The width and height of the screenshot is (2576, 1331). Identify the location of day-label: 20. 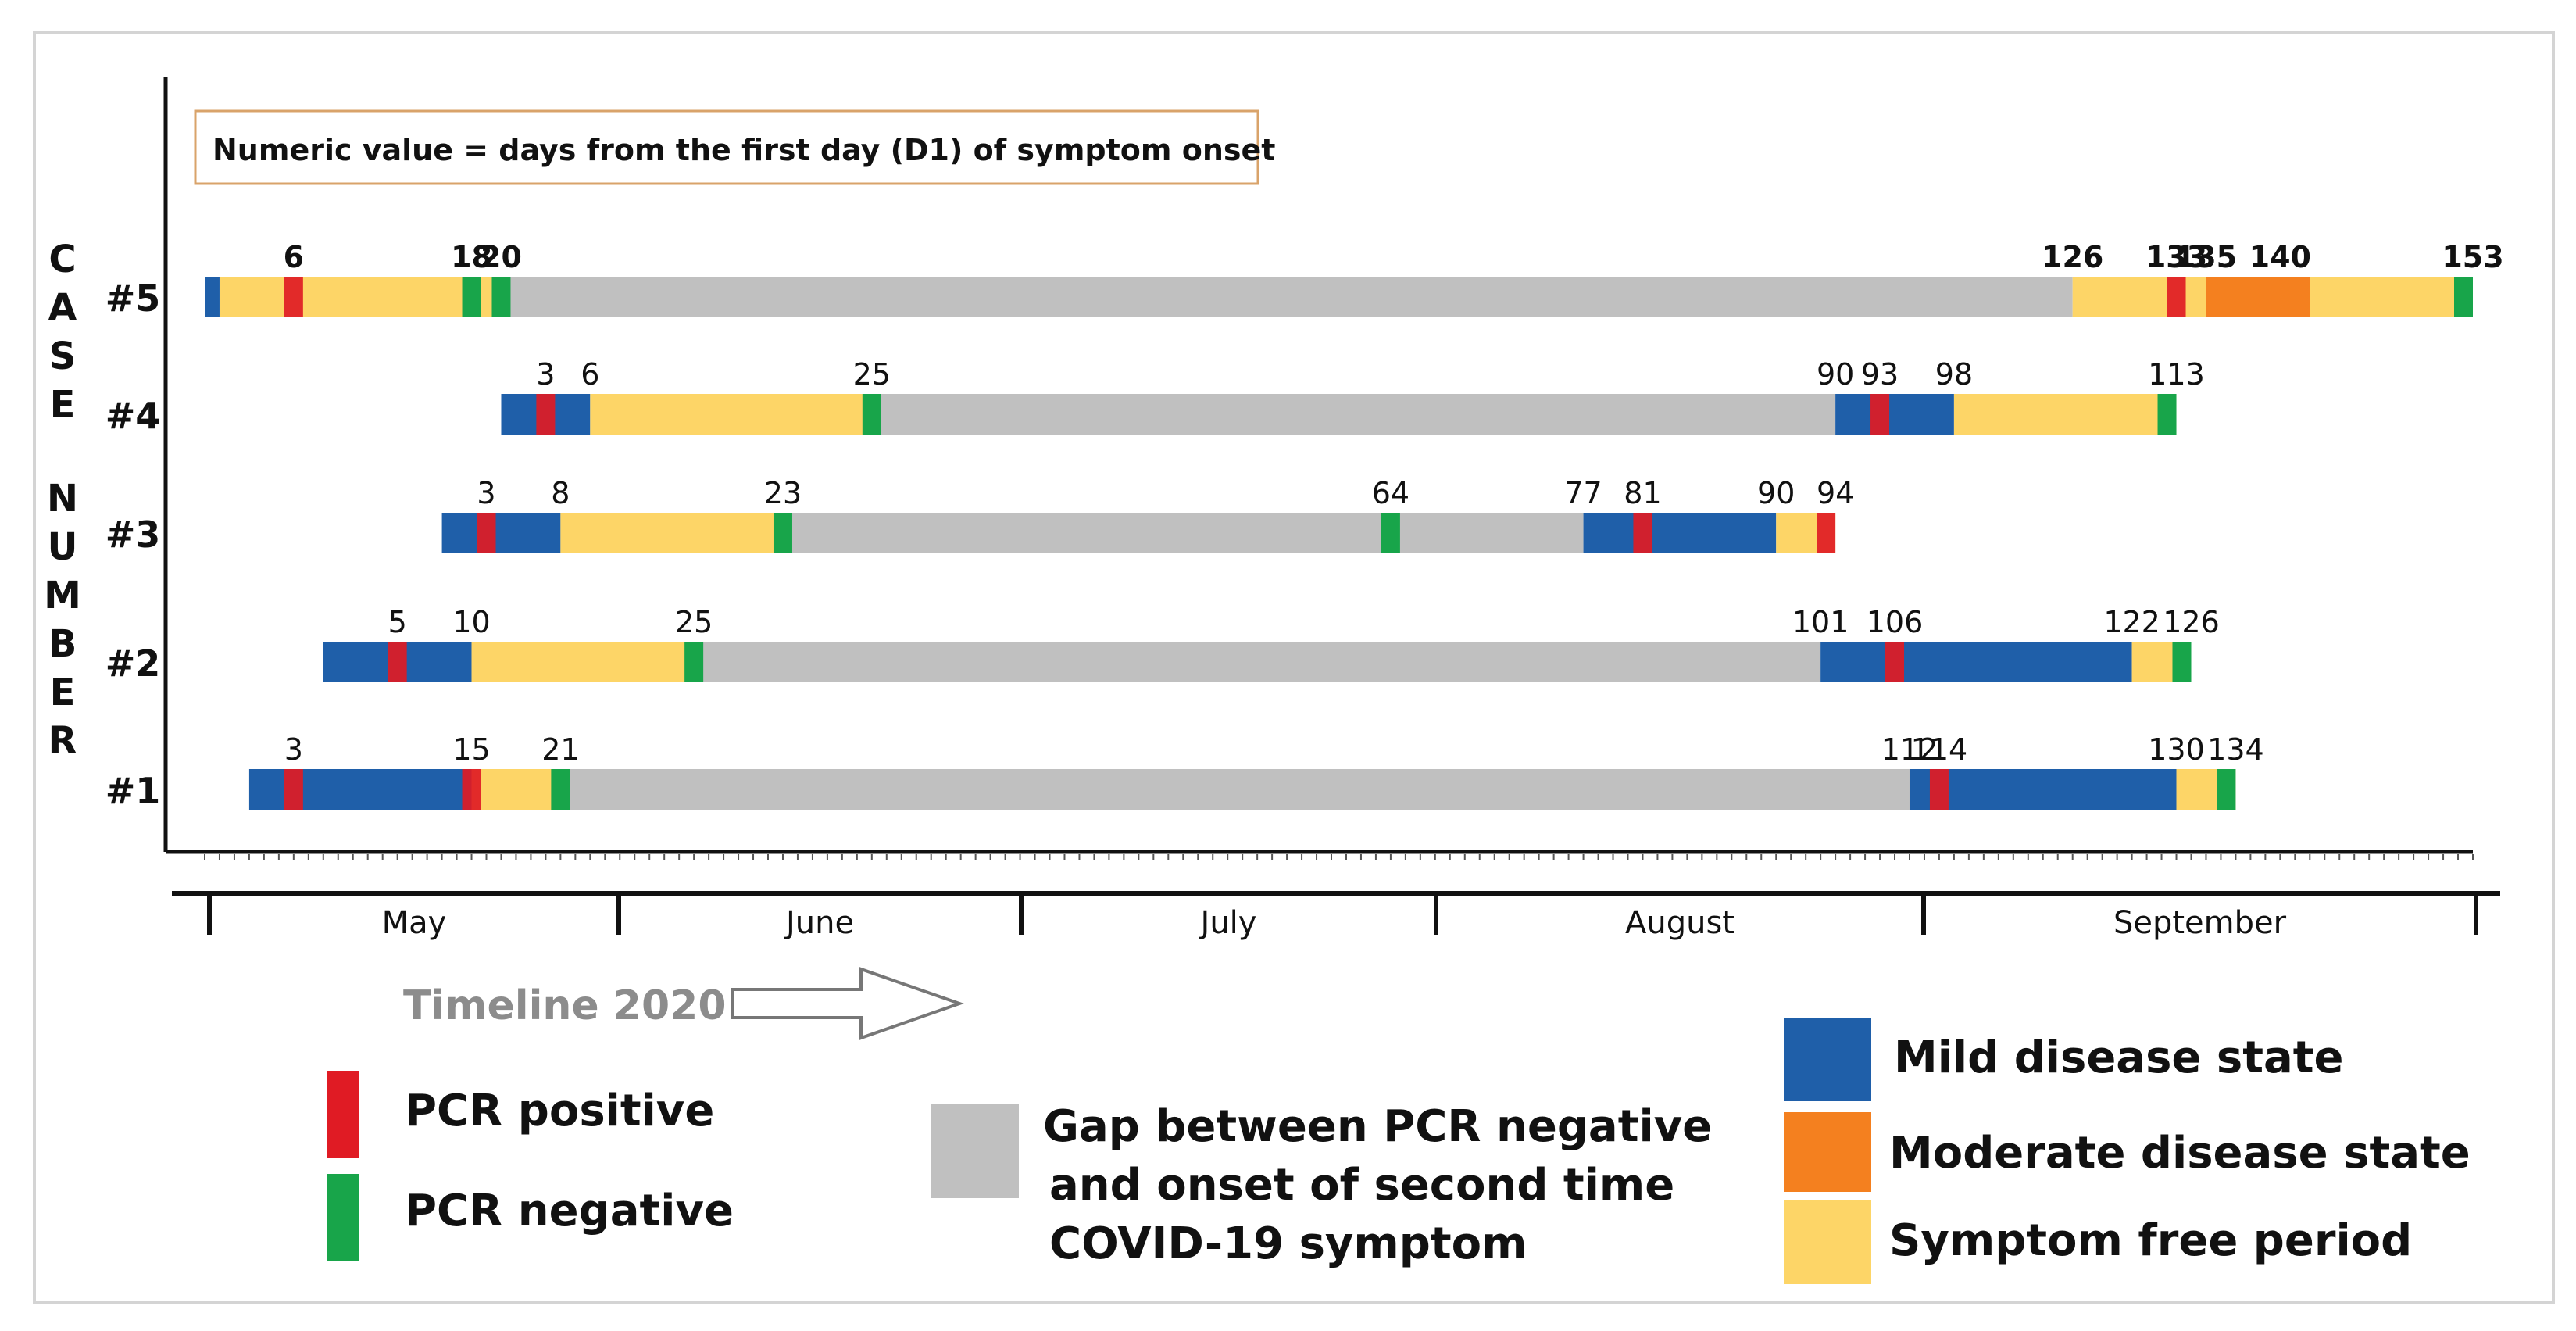
(502, 257).